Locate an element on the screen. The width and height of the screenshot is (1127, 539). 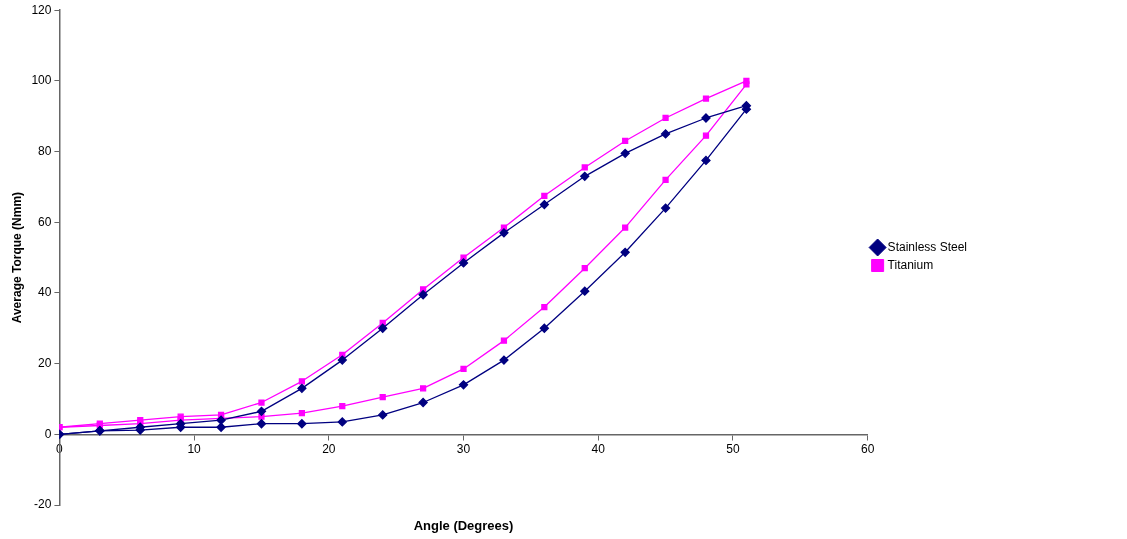
y-tick-label: -20 is located at coordinates (43, 504).